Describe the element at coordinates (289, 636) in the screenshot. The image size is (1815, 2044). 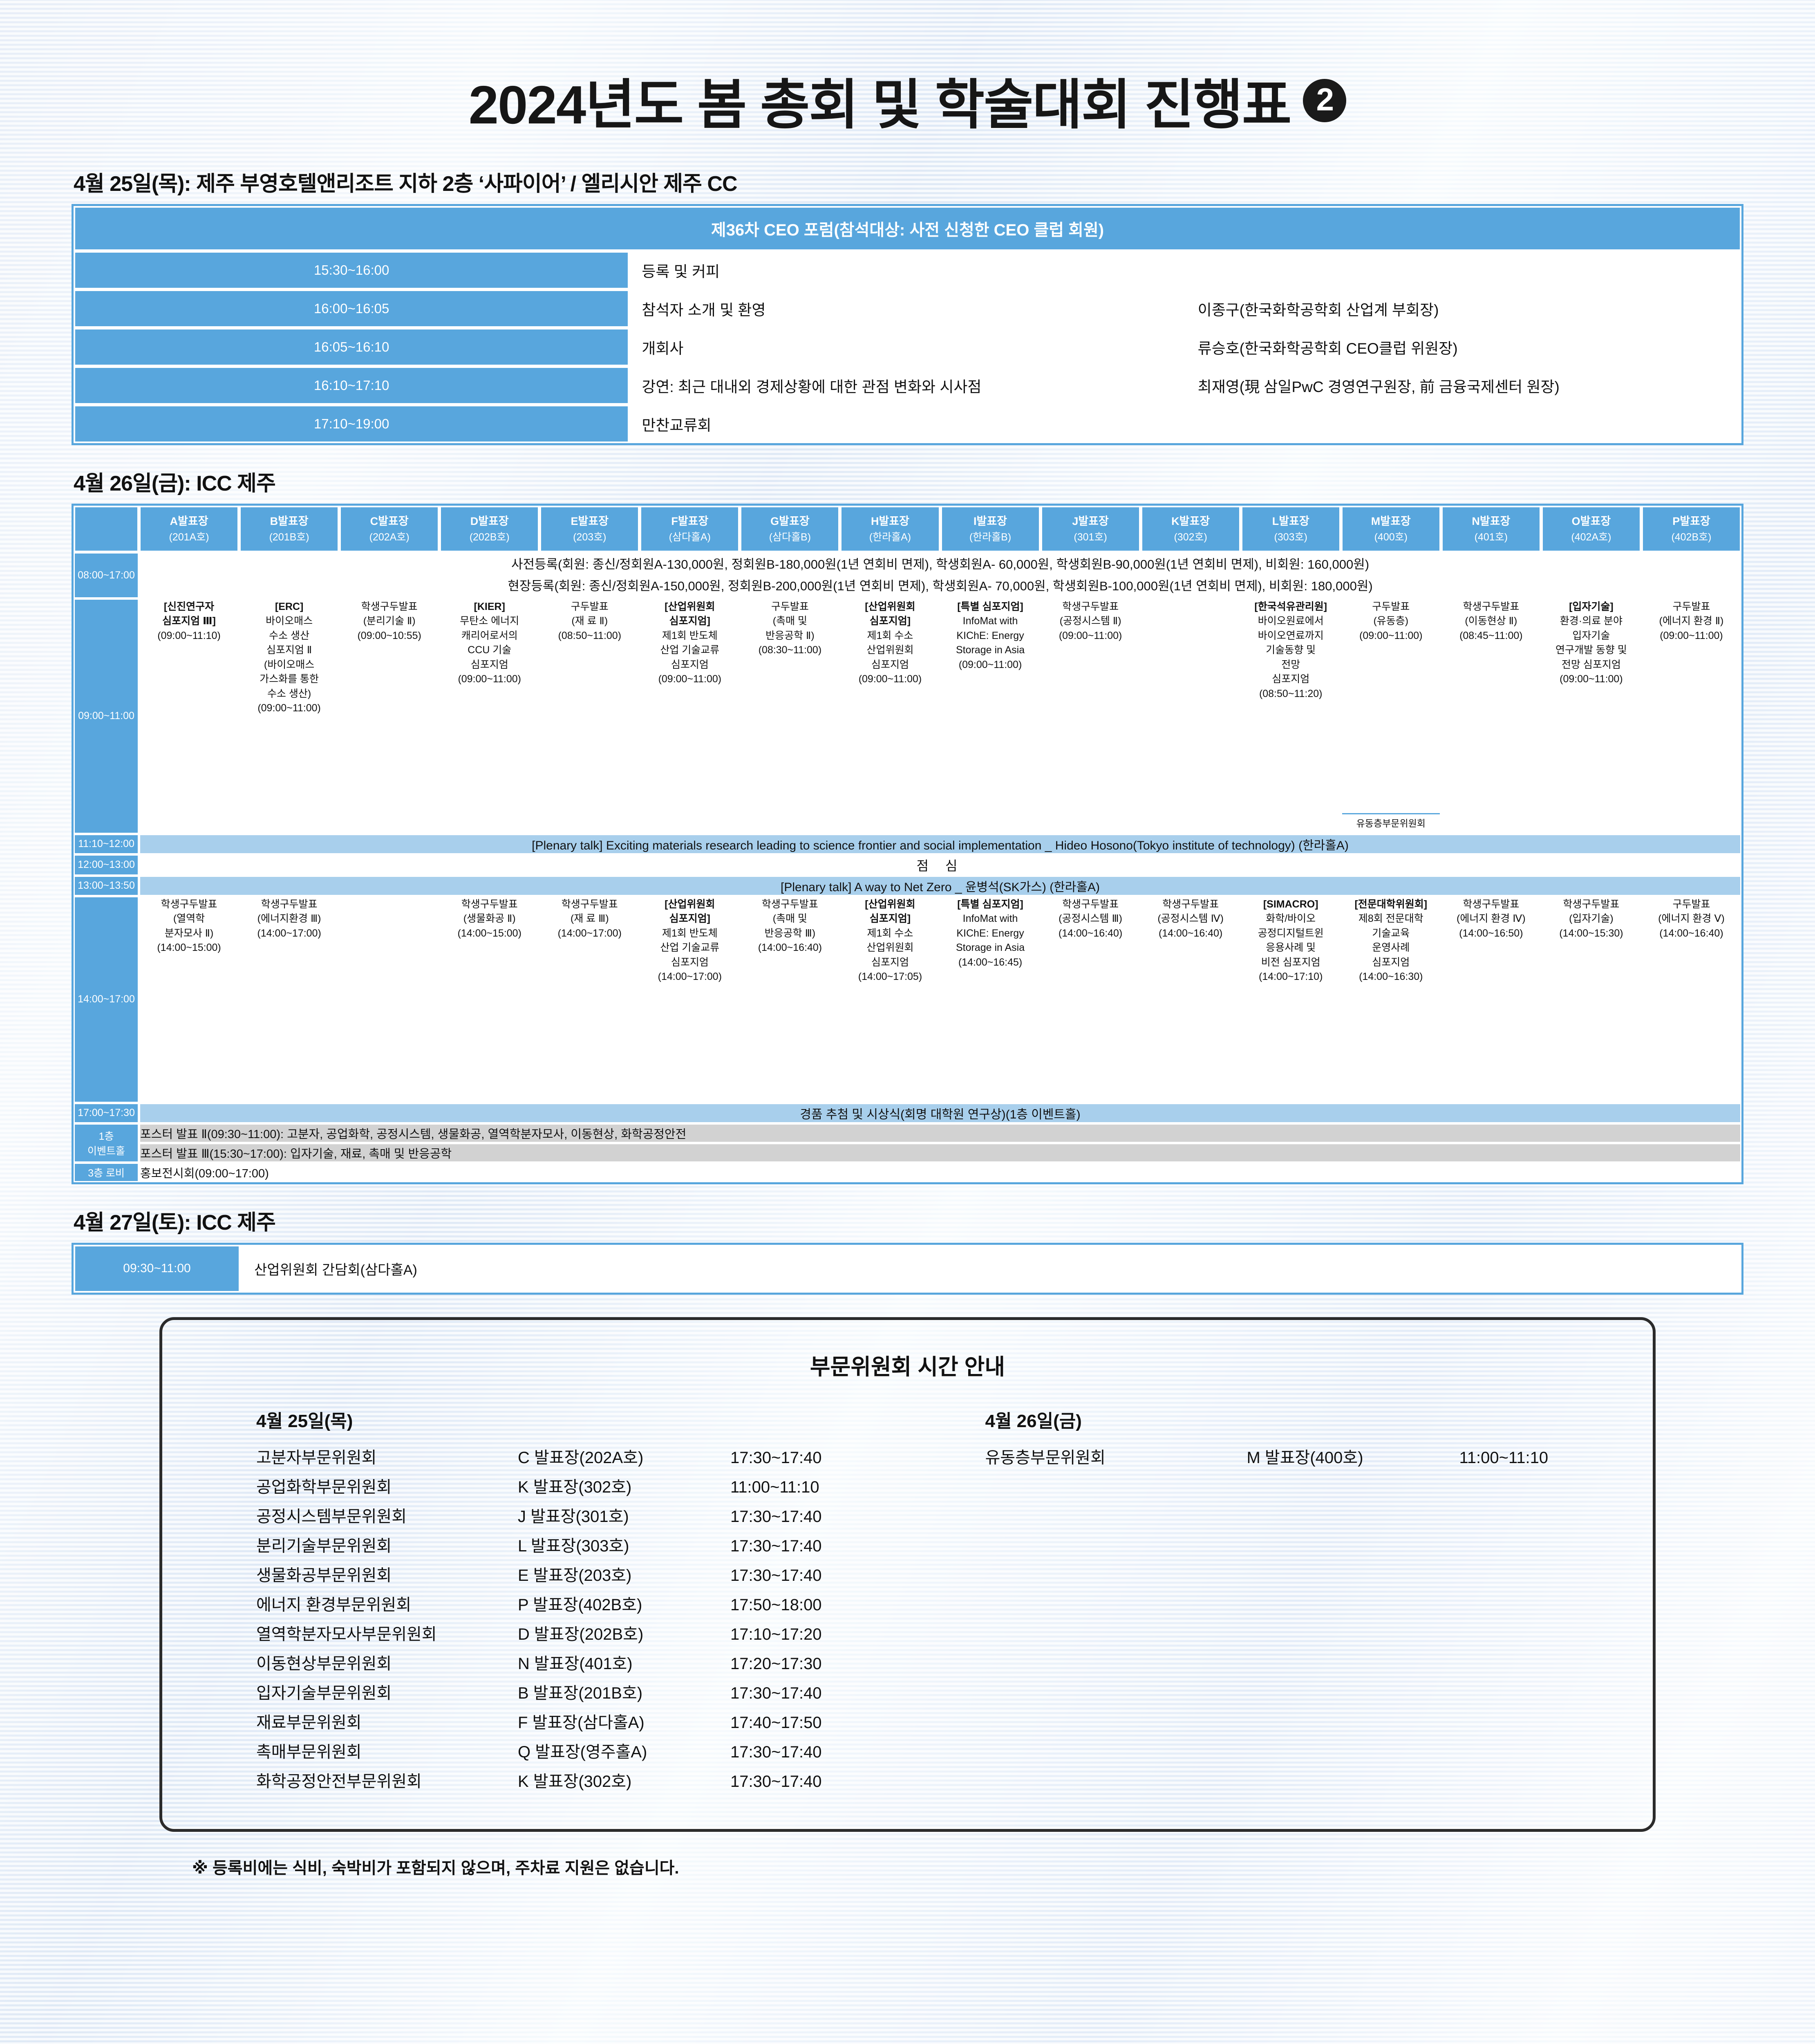
I see `session-line: 수소 생산` at that location.